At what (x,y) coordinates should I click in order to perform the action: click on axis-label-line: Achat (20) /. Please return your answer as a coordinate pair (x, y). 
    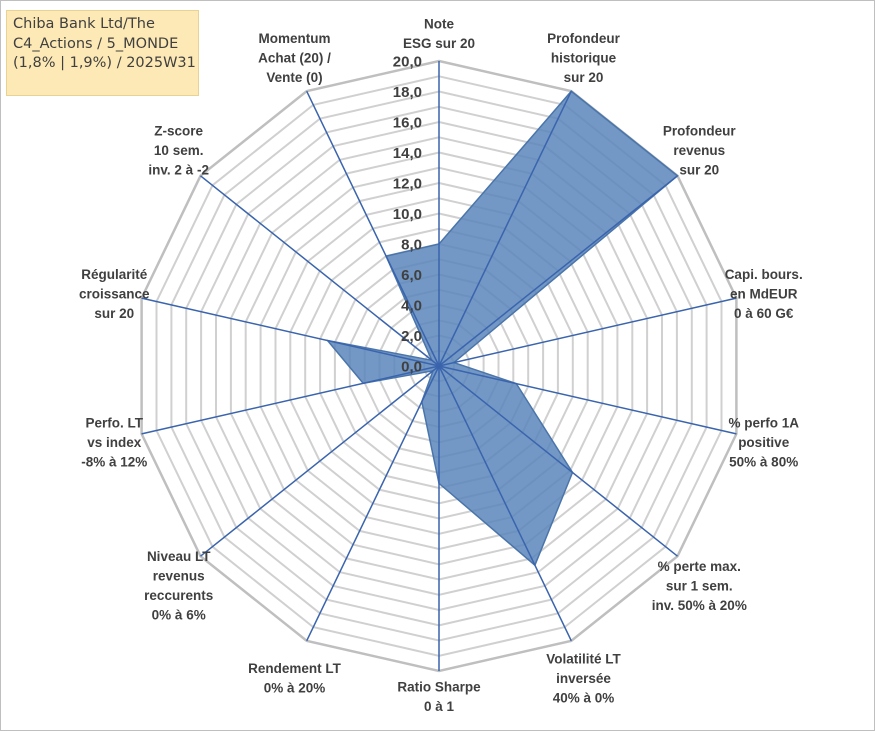
    Looking at the image, I should click on (294, 58).